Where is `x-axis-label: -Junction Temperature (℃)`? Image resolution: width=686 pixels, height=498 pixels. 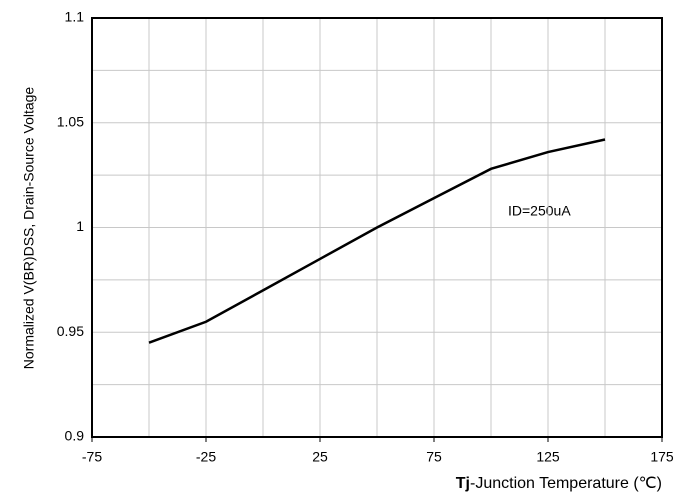
x-axis-label: -Junction Temperature (℃) is located at coordinates (566, 483).